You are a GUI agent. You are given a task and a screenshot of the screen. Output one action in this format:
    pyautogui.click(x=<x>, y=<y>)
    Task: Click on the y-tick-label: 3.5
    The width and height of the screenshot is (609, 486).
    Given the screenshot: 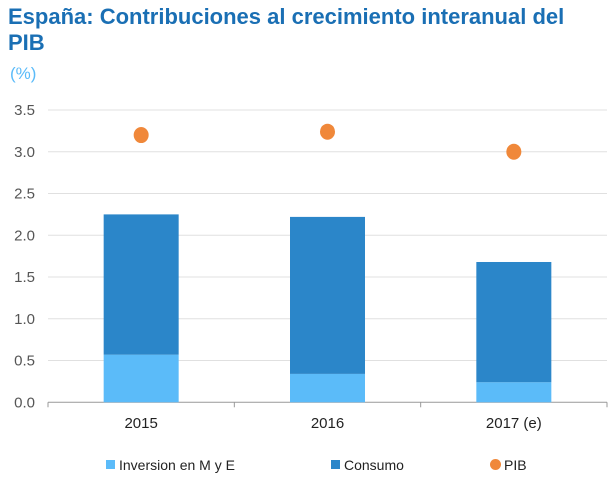 What is the action you would take?
    pyautogui.click(x=24, y=110)
    